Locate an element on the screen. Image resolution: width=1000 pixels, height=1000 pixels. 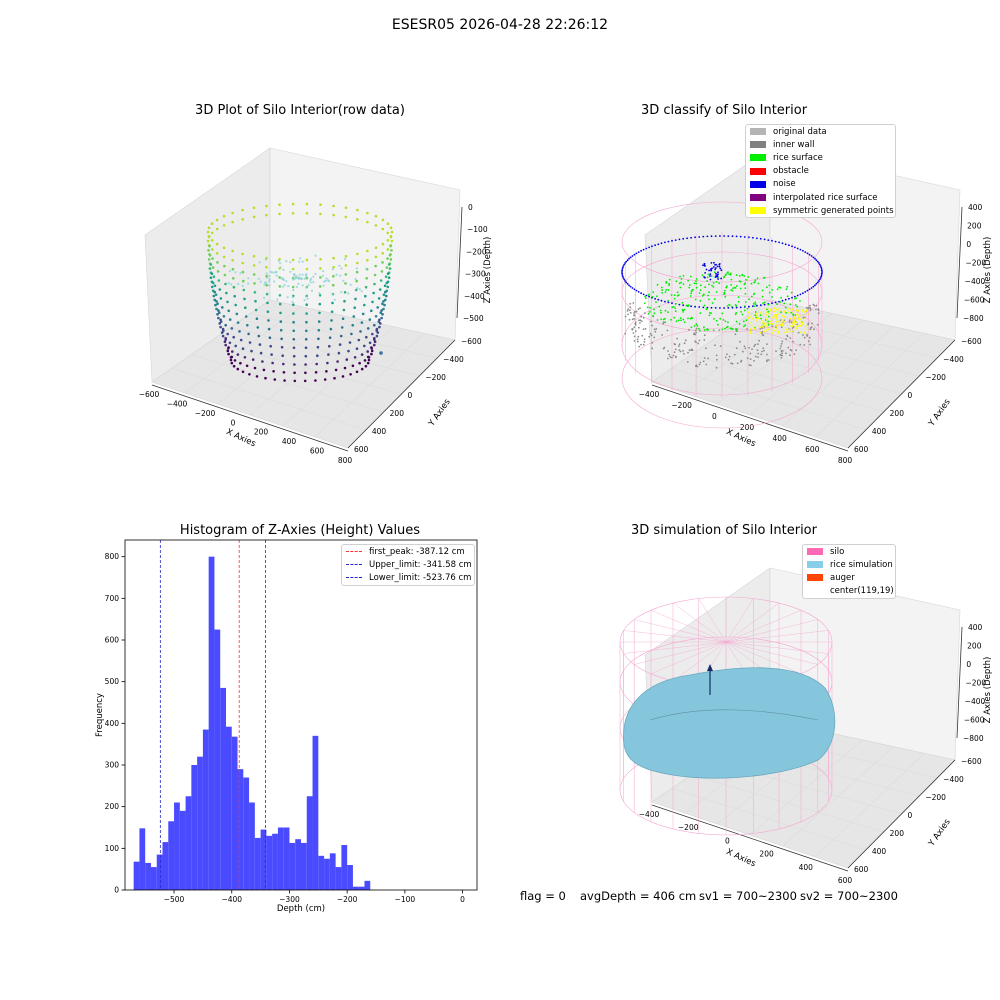
histogram-x-tick-label: 0 is located at coordinates (462, 899).